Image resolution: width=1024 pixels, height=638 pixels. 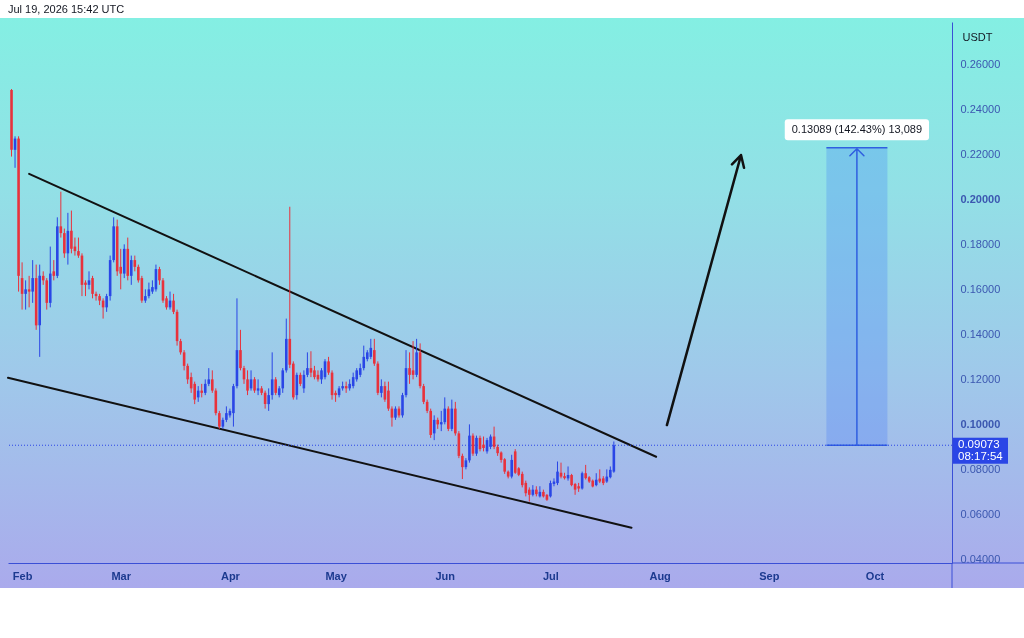 I want to click on y-tick-label: 0.24000, so click(x=980, y=108).